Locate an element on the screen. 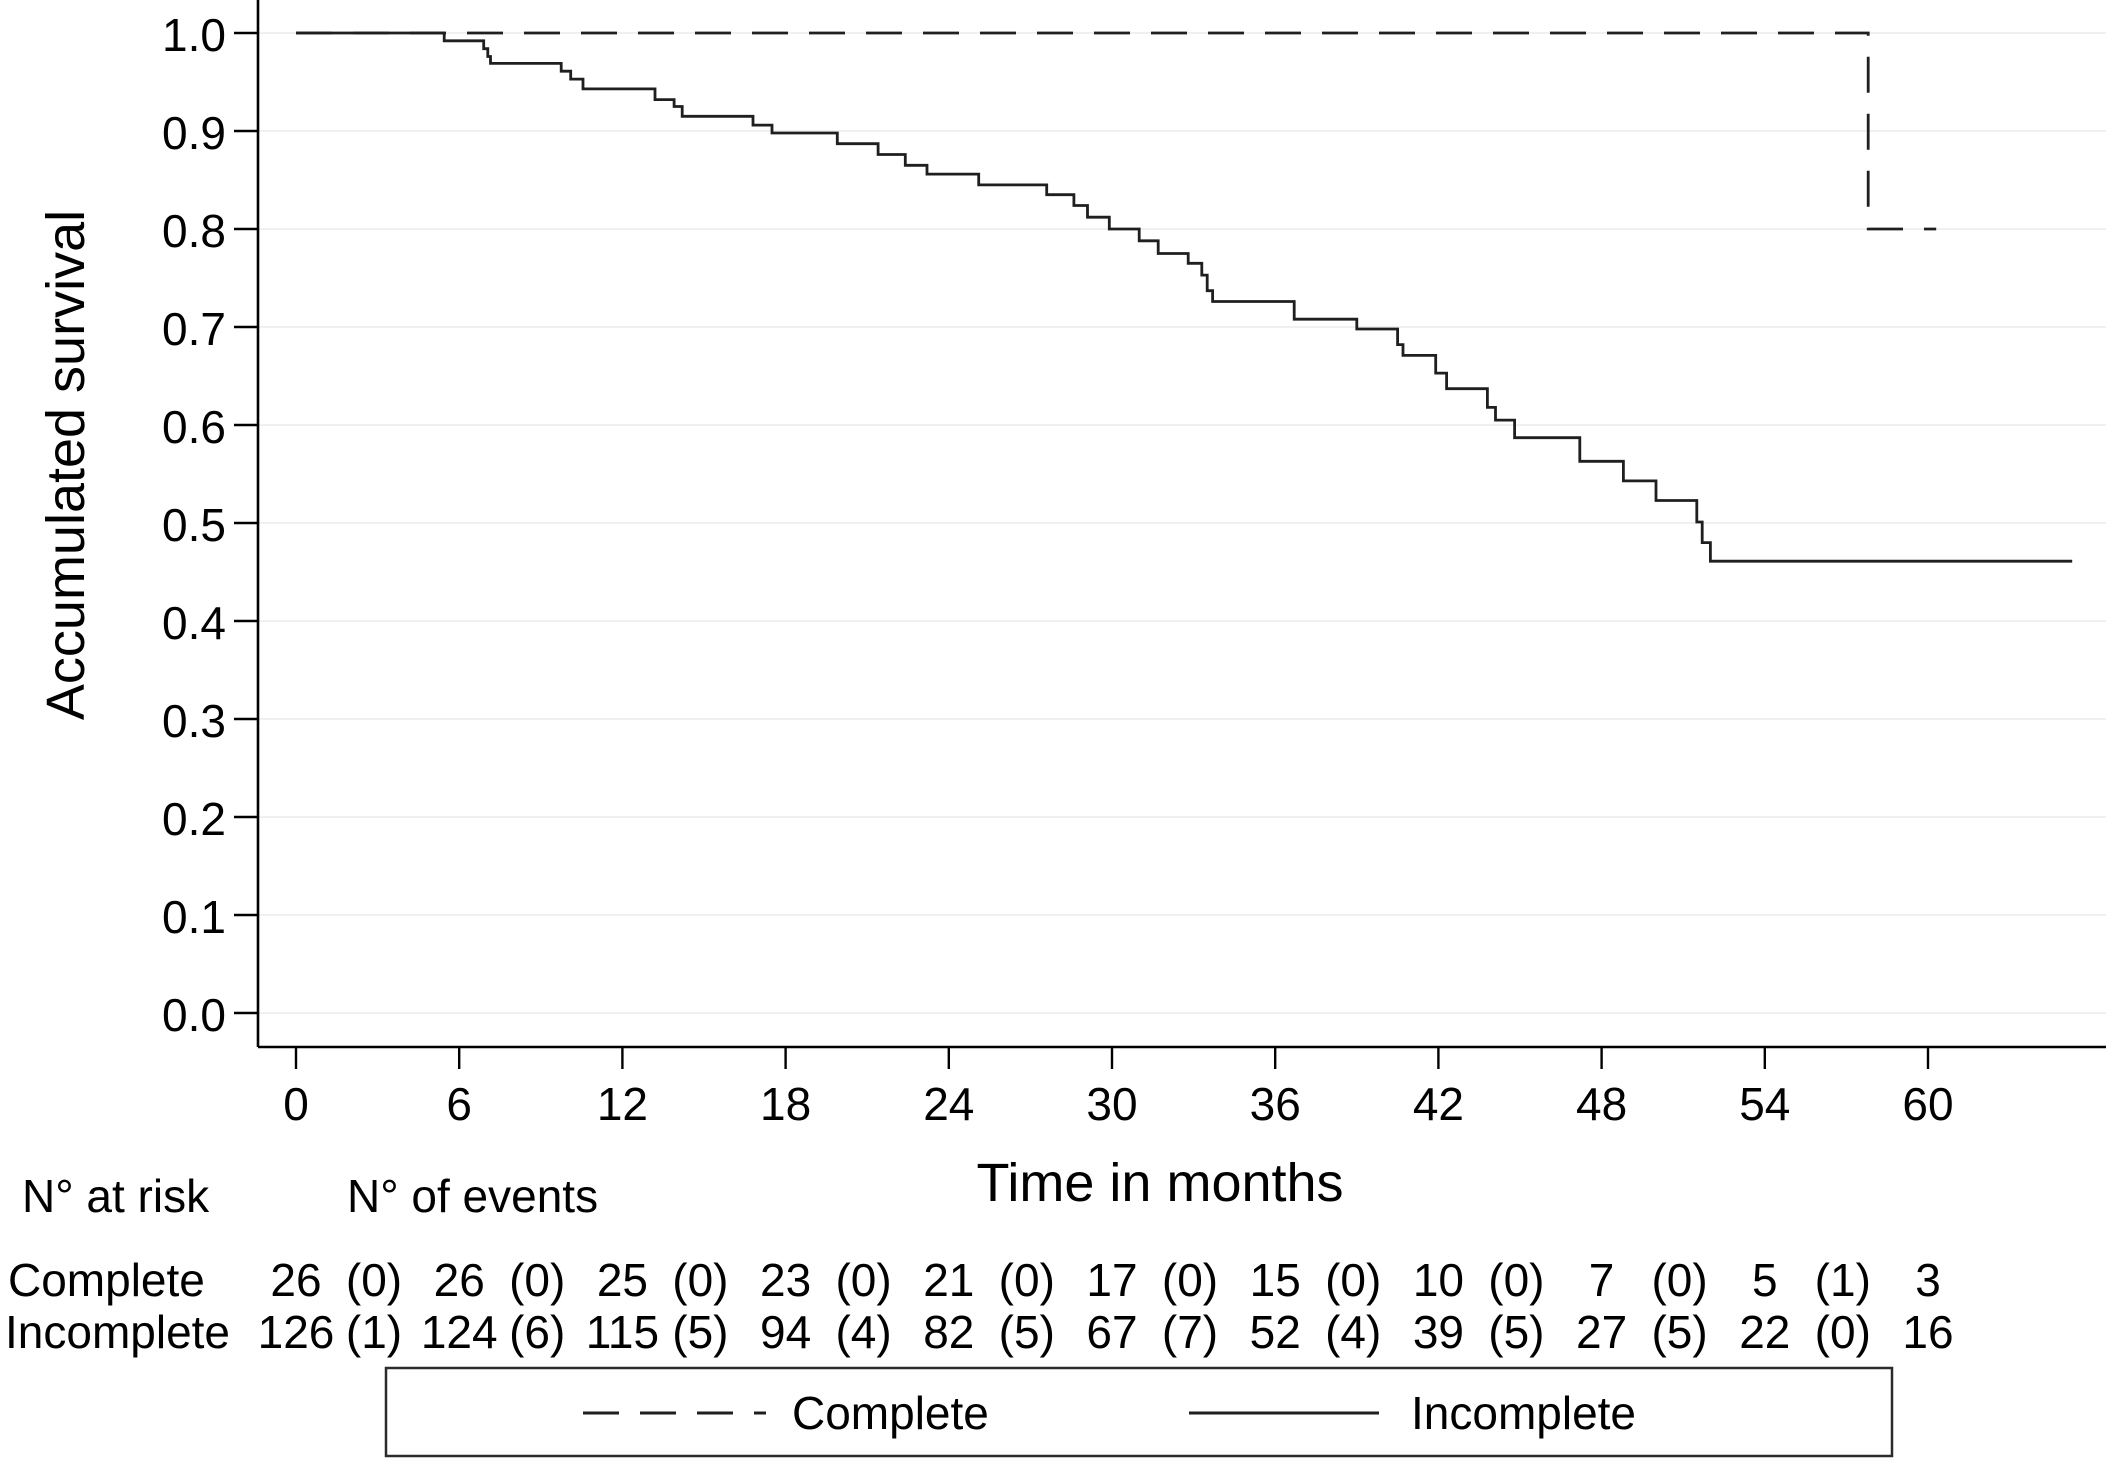  risk-table-header-at-risk: N° at risk is located at coordinates (116, 1196).